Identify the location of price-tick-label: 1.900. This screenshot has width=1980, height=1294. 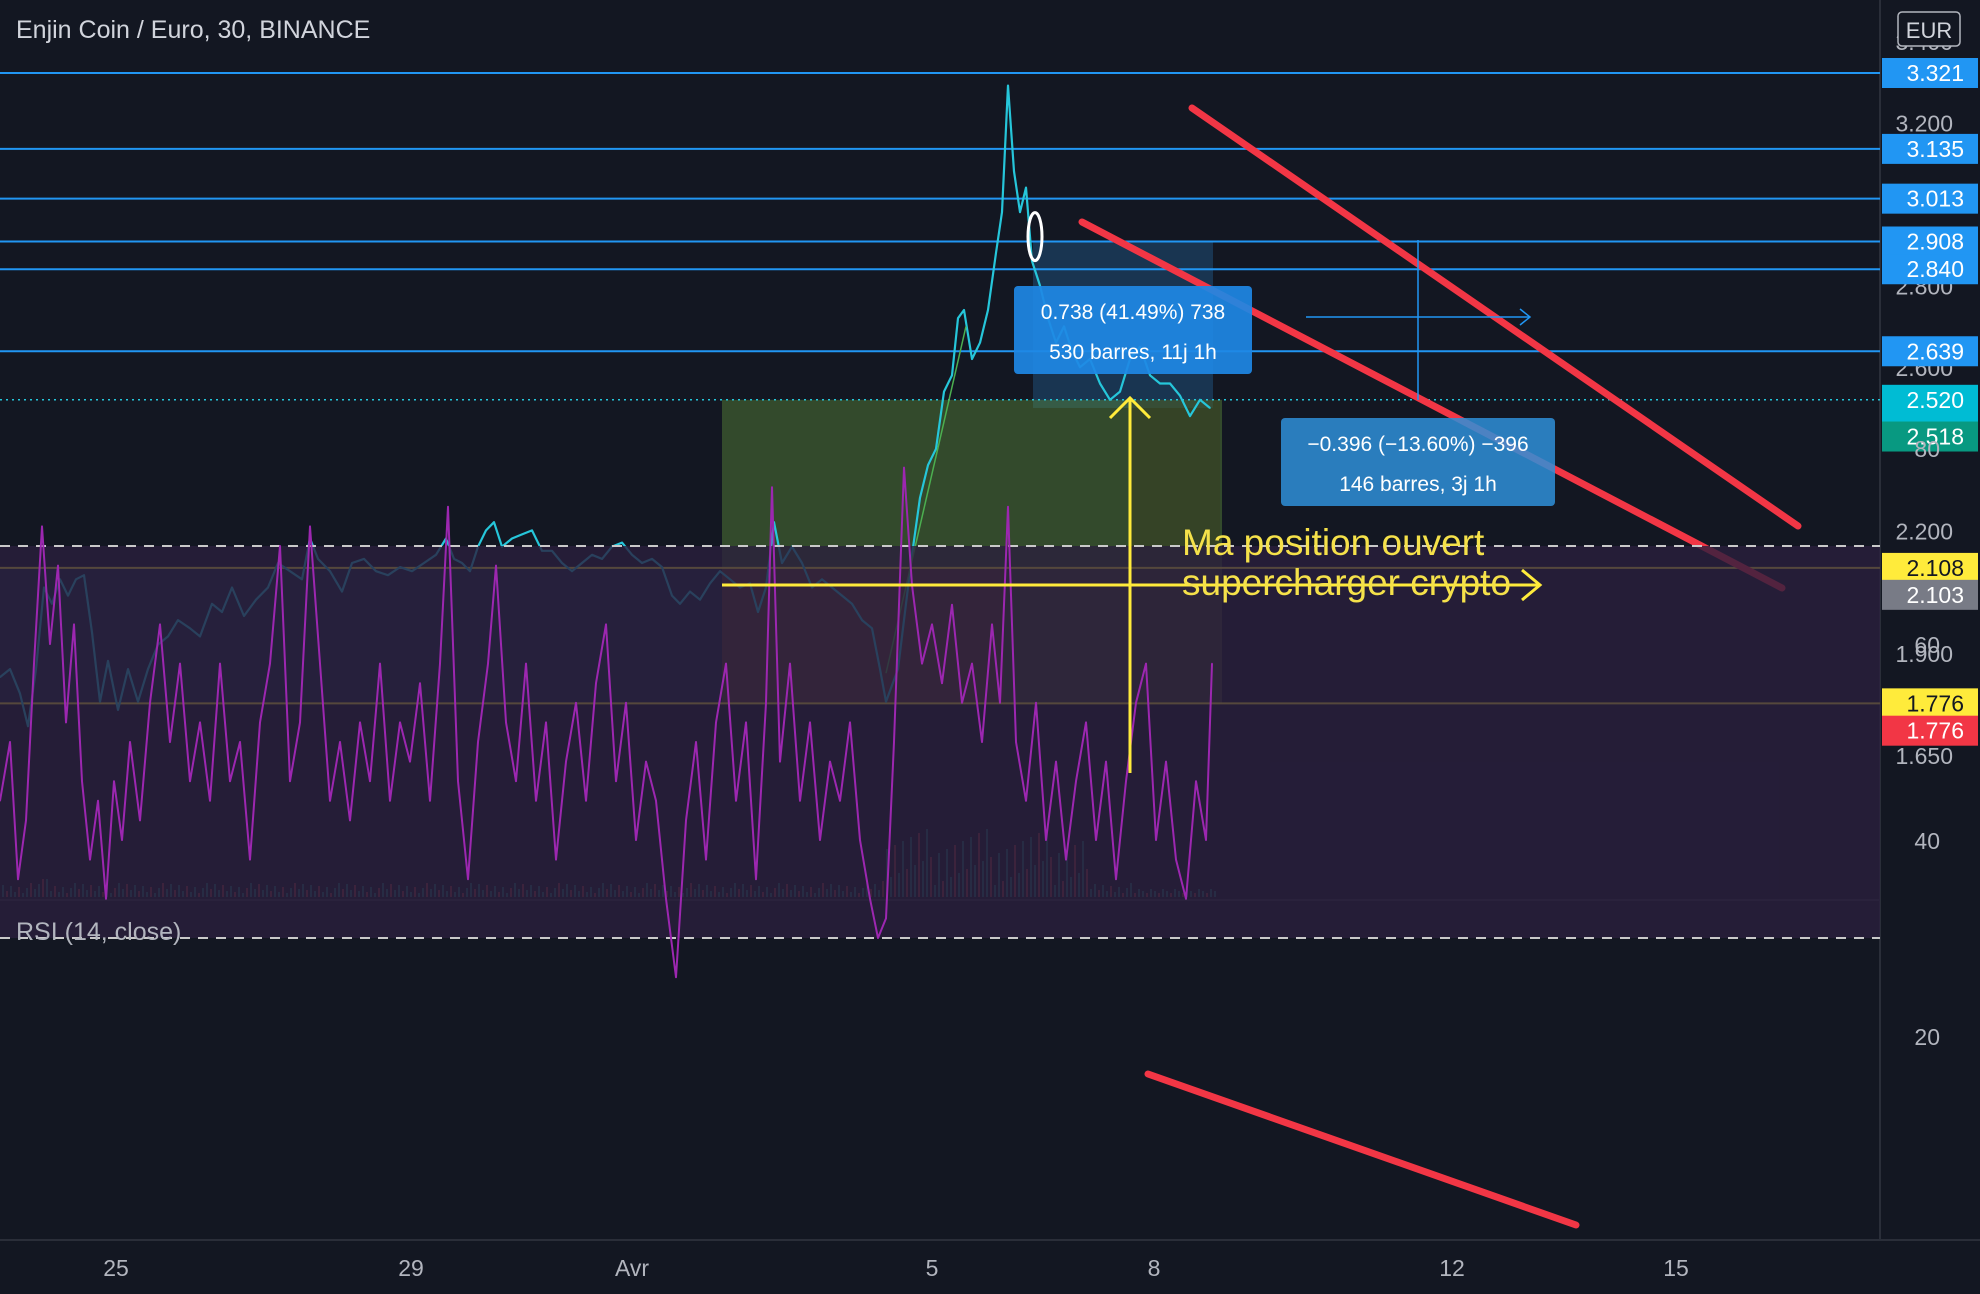
(1924, 654).